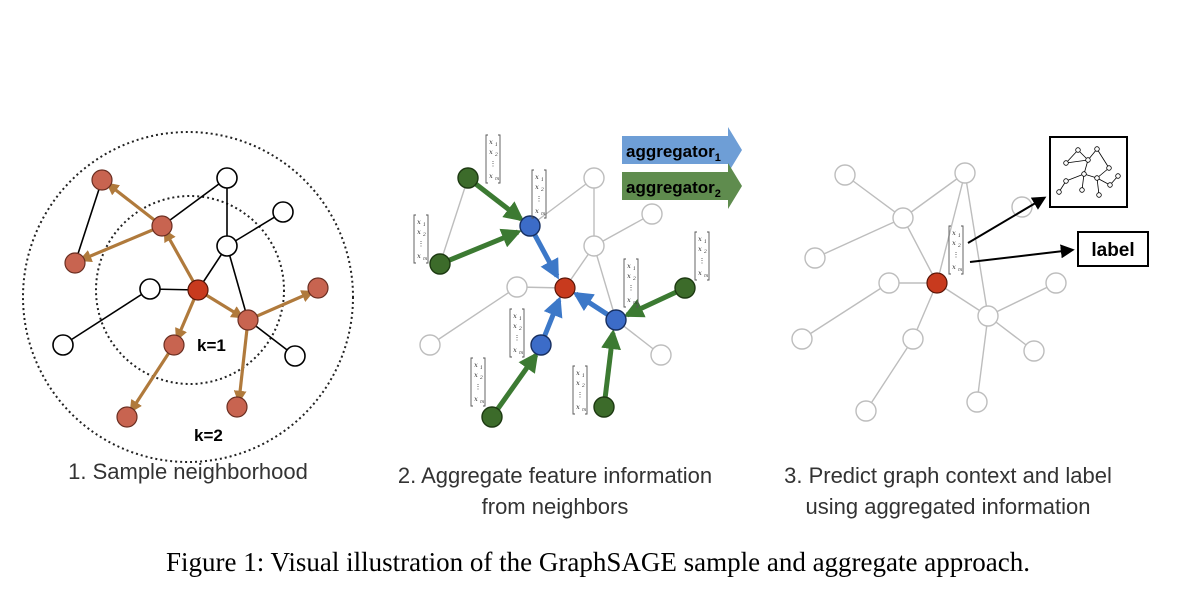 This screenshot has height=593, width=1196. Describe the element at coordinates (673, 153) in the screenshot. I see `svg-text: aggregator1` at that location.